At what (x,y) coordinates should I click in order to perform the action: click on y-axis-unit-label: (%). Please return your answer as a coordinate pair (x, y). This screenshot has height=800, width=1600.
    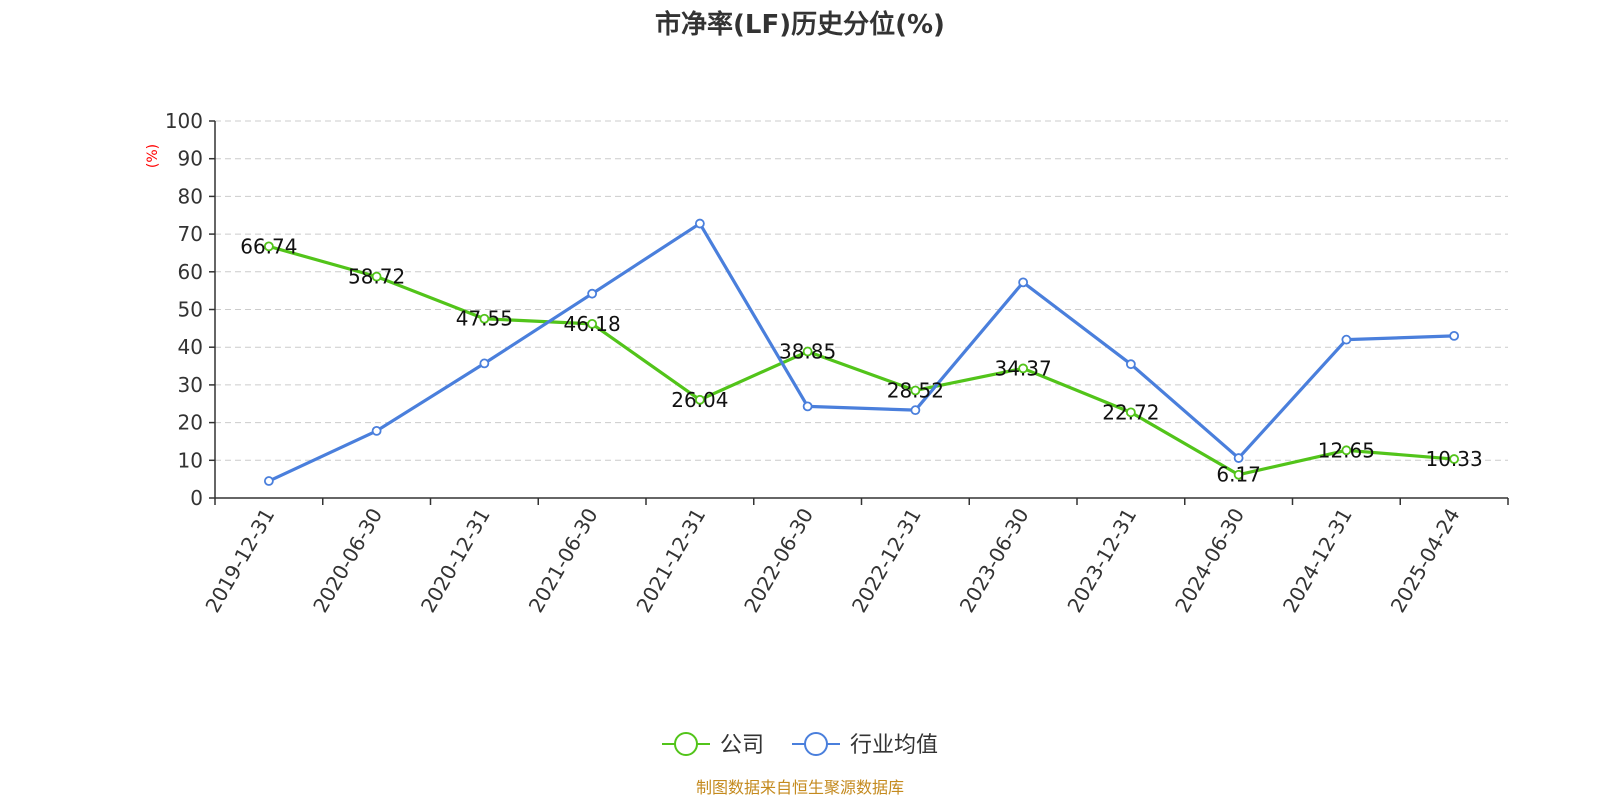
    Looking at the image, I should click on (153, 156).